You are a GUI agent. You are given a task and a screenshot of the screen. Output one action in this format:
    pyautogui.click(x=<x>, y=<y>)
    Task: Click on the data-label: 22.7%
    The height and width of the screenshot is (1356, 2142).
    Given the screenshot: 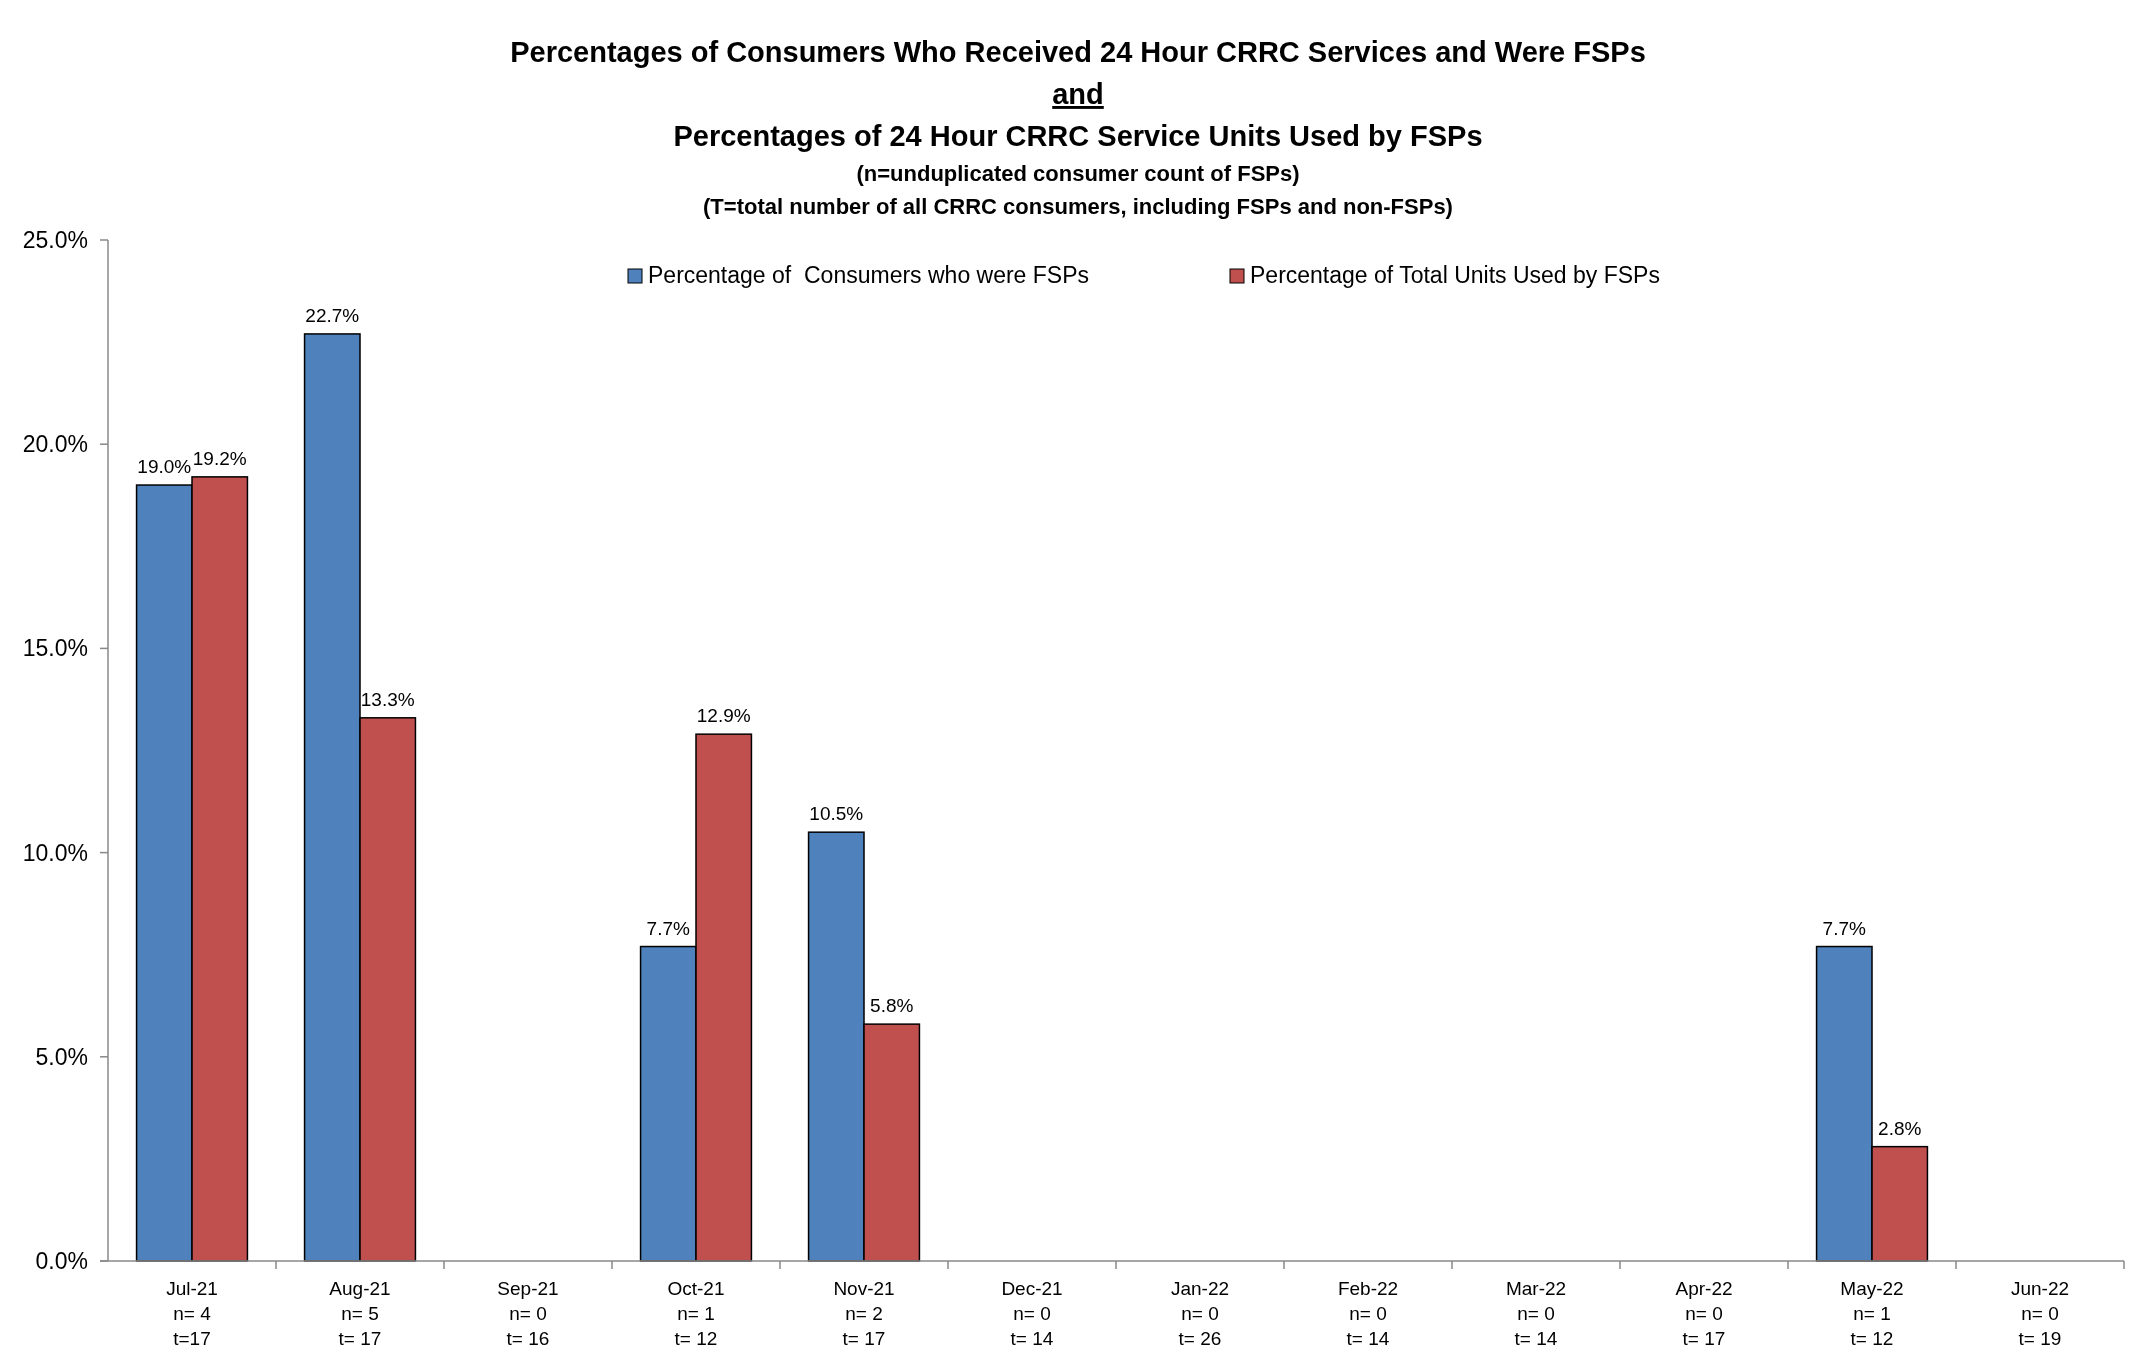 What is the action you would take?
    pyautogui.click(x=332, y=315)
    